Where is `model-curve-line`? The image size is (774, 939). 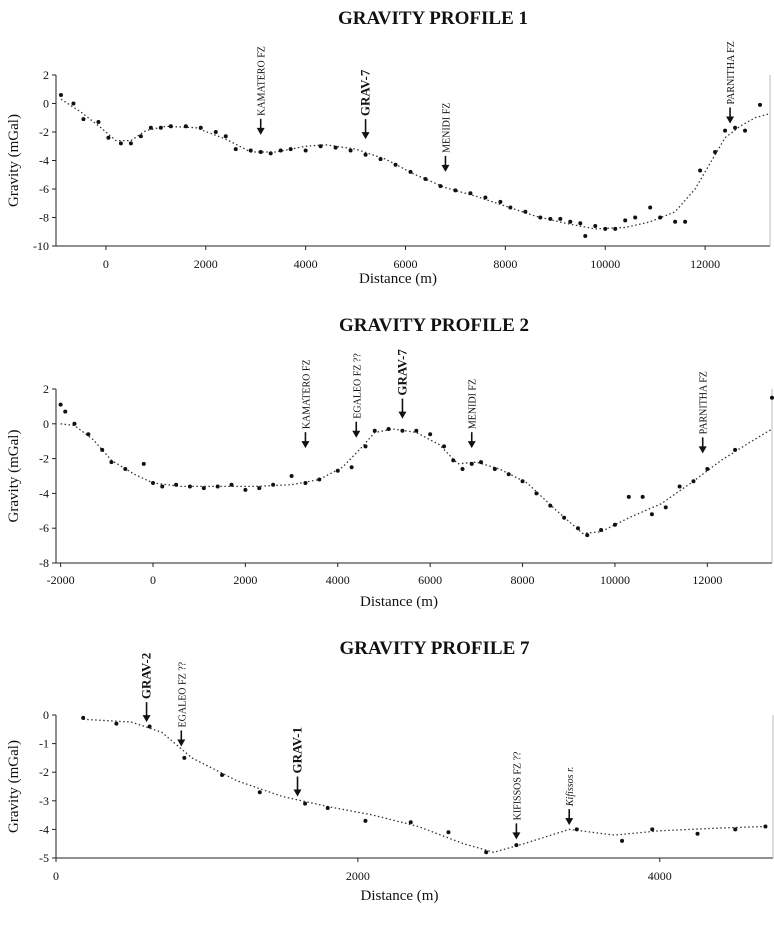 model-curve-line is located at coordinates (416, 479).